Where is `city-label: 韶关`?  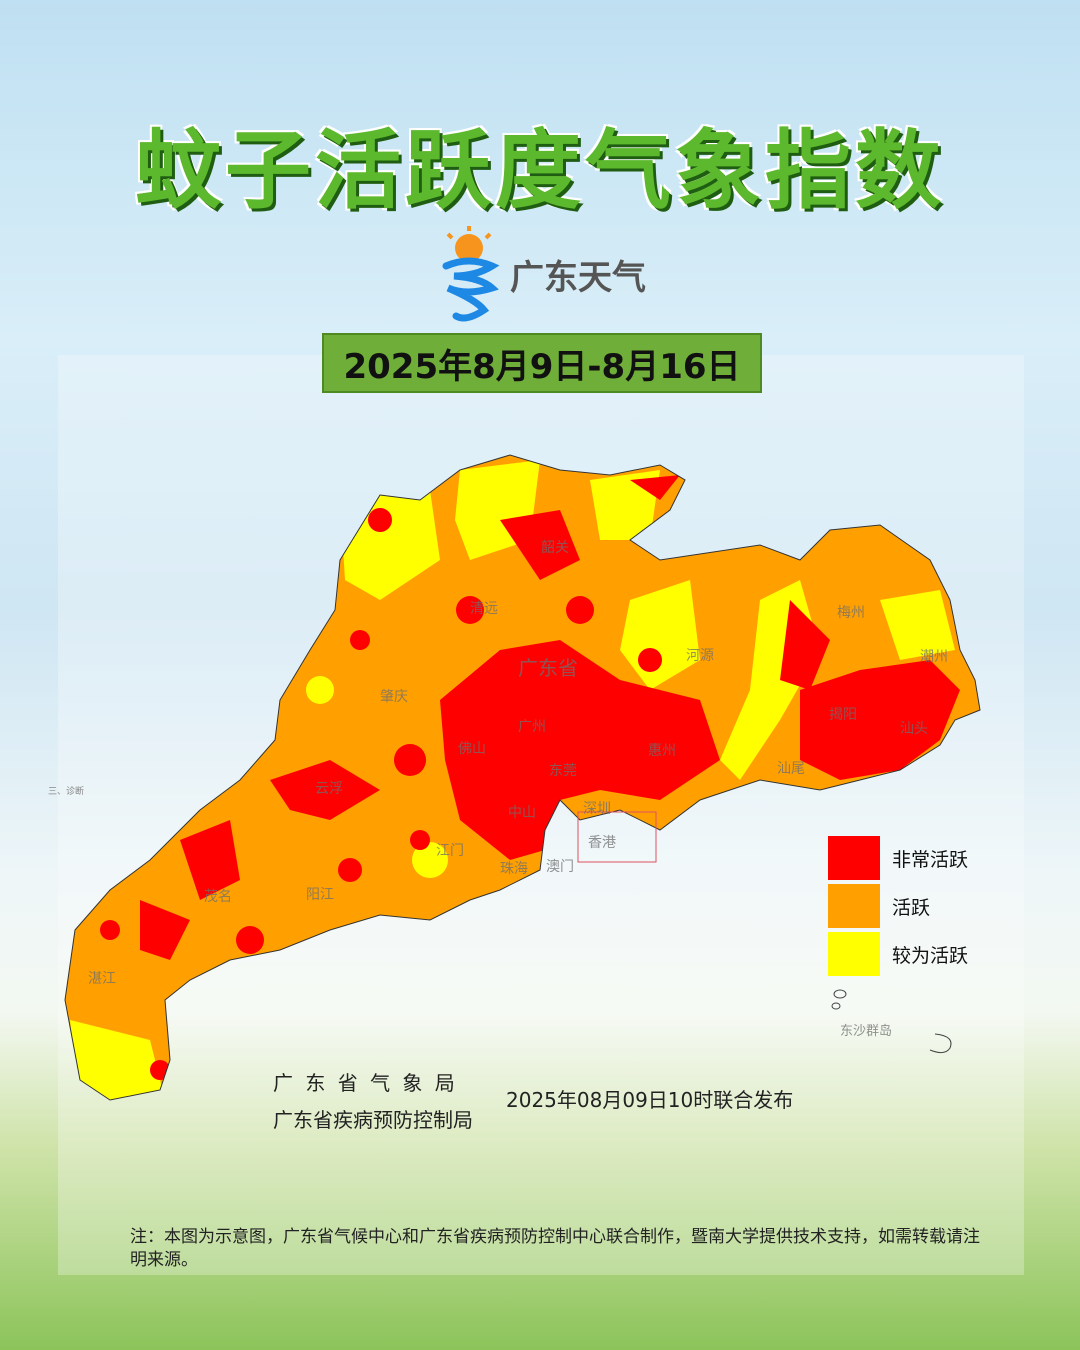
city-label: 韶关 is located at coordinates (555, 548).